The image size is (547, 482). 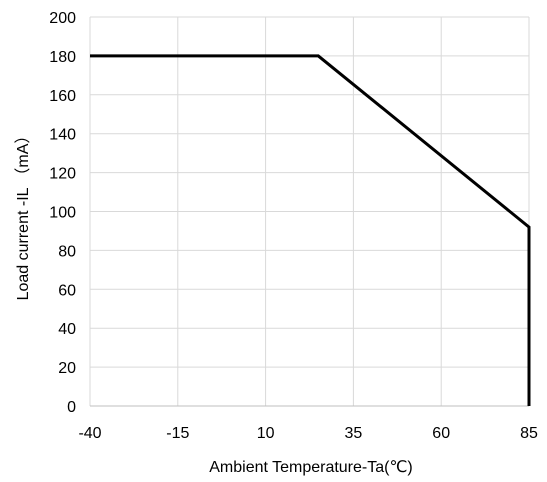 I want to click on y-tick-label-0: 0, so click(x=71, y=407).